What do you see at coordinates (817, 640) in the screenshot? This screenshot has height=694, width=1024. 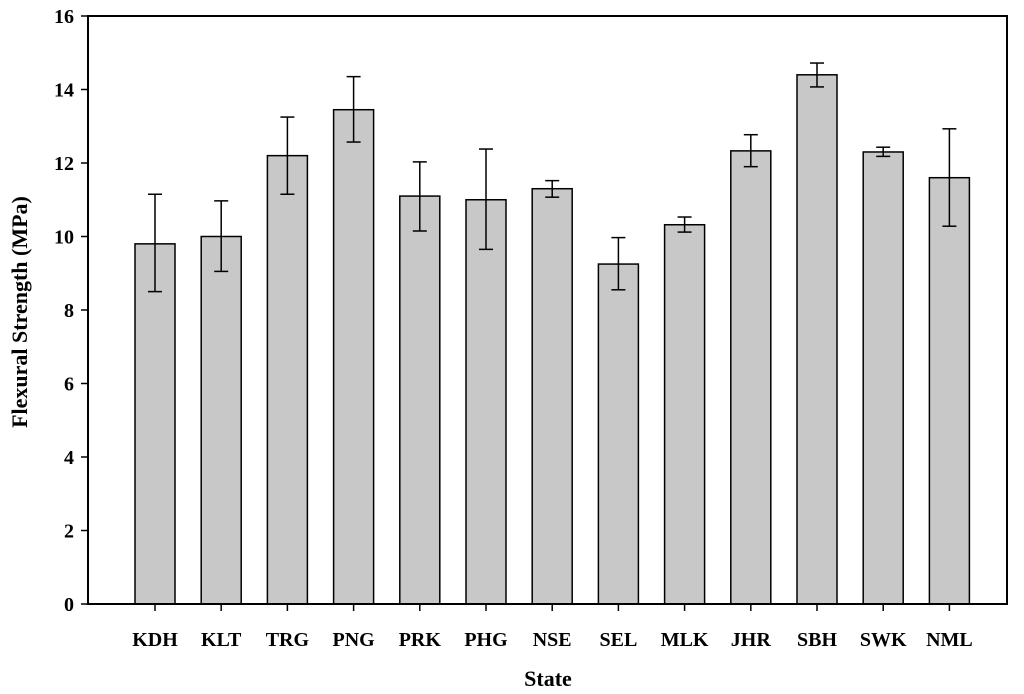 I see `x-tick-label: SBH` at bounding box center [817, 640].